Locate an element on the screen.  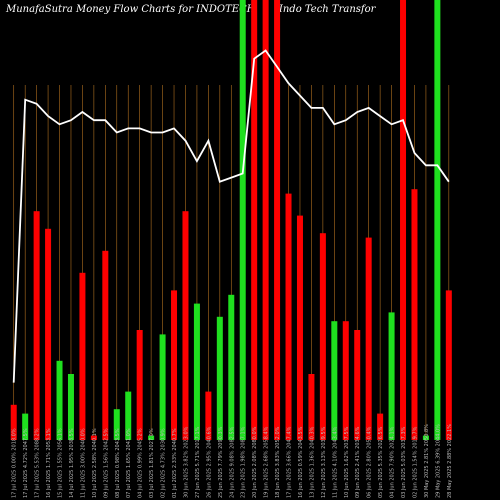
x-tick-label: 17 Jul 2025 0.00% 2018.0% is located at coordinates (15, 463).